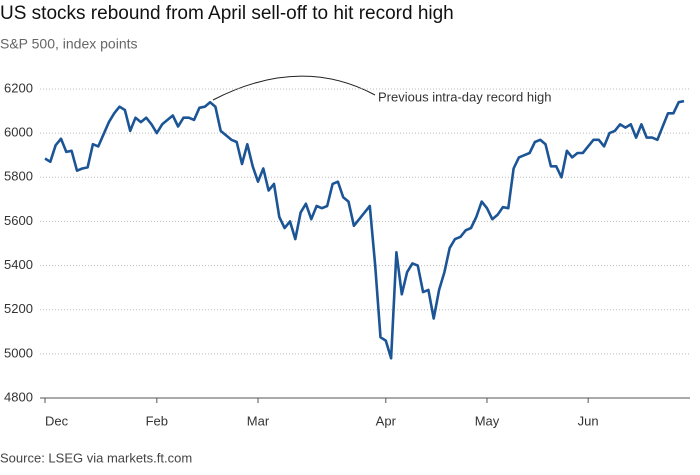 Image resolution: width=700 pixels, height=475 pixels. What do you see at coordinates (294, 88) in the screenshot?
I see `annotation-arc` at bounding box center [294, 88].